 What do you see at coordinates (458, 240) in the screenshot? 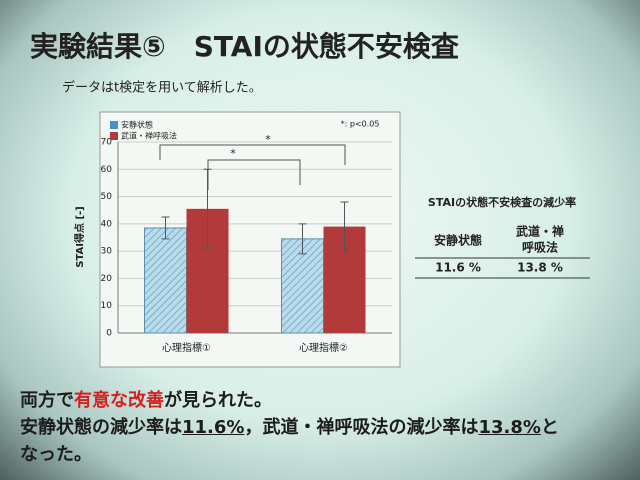
I see `table-header: 安静状態` at bounding box center [458, 240].